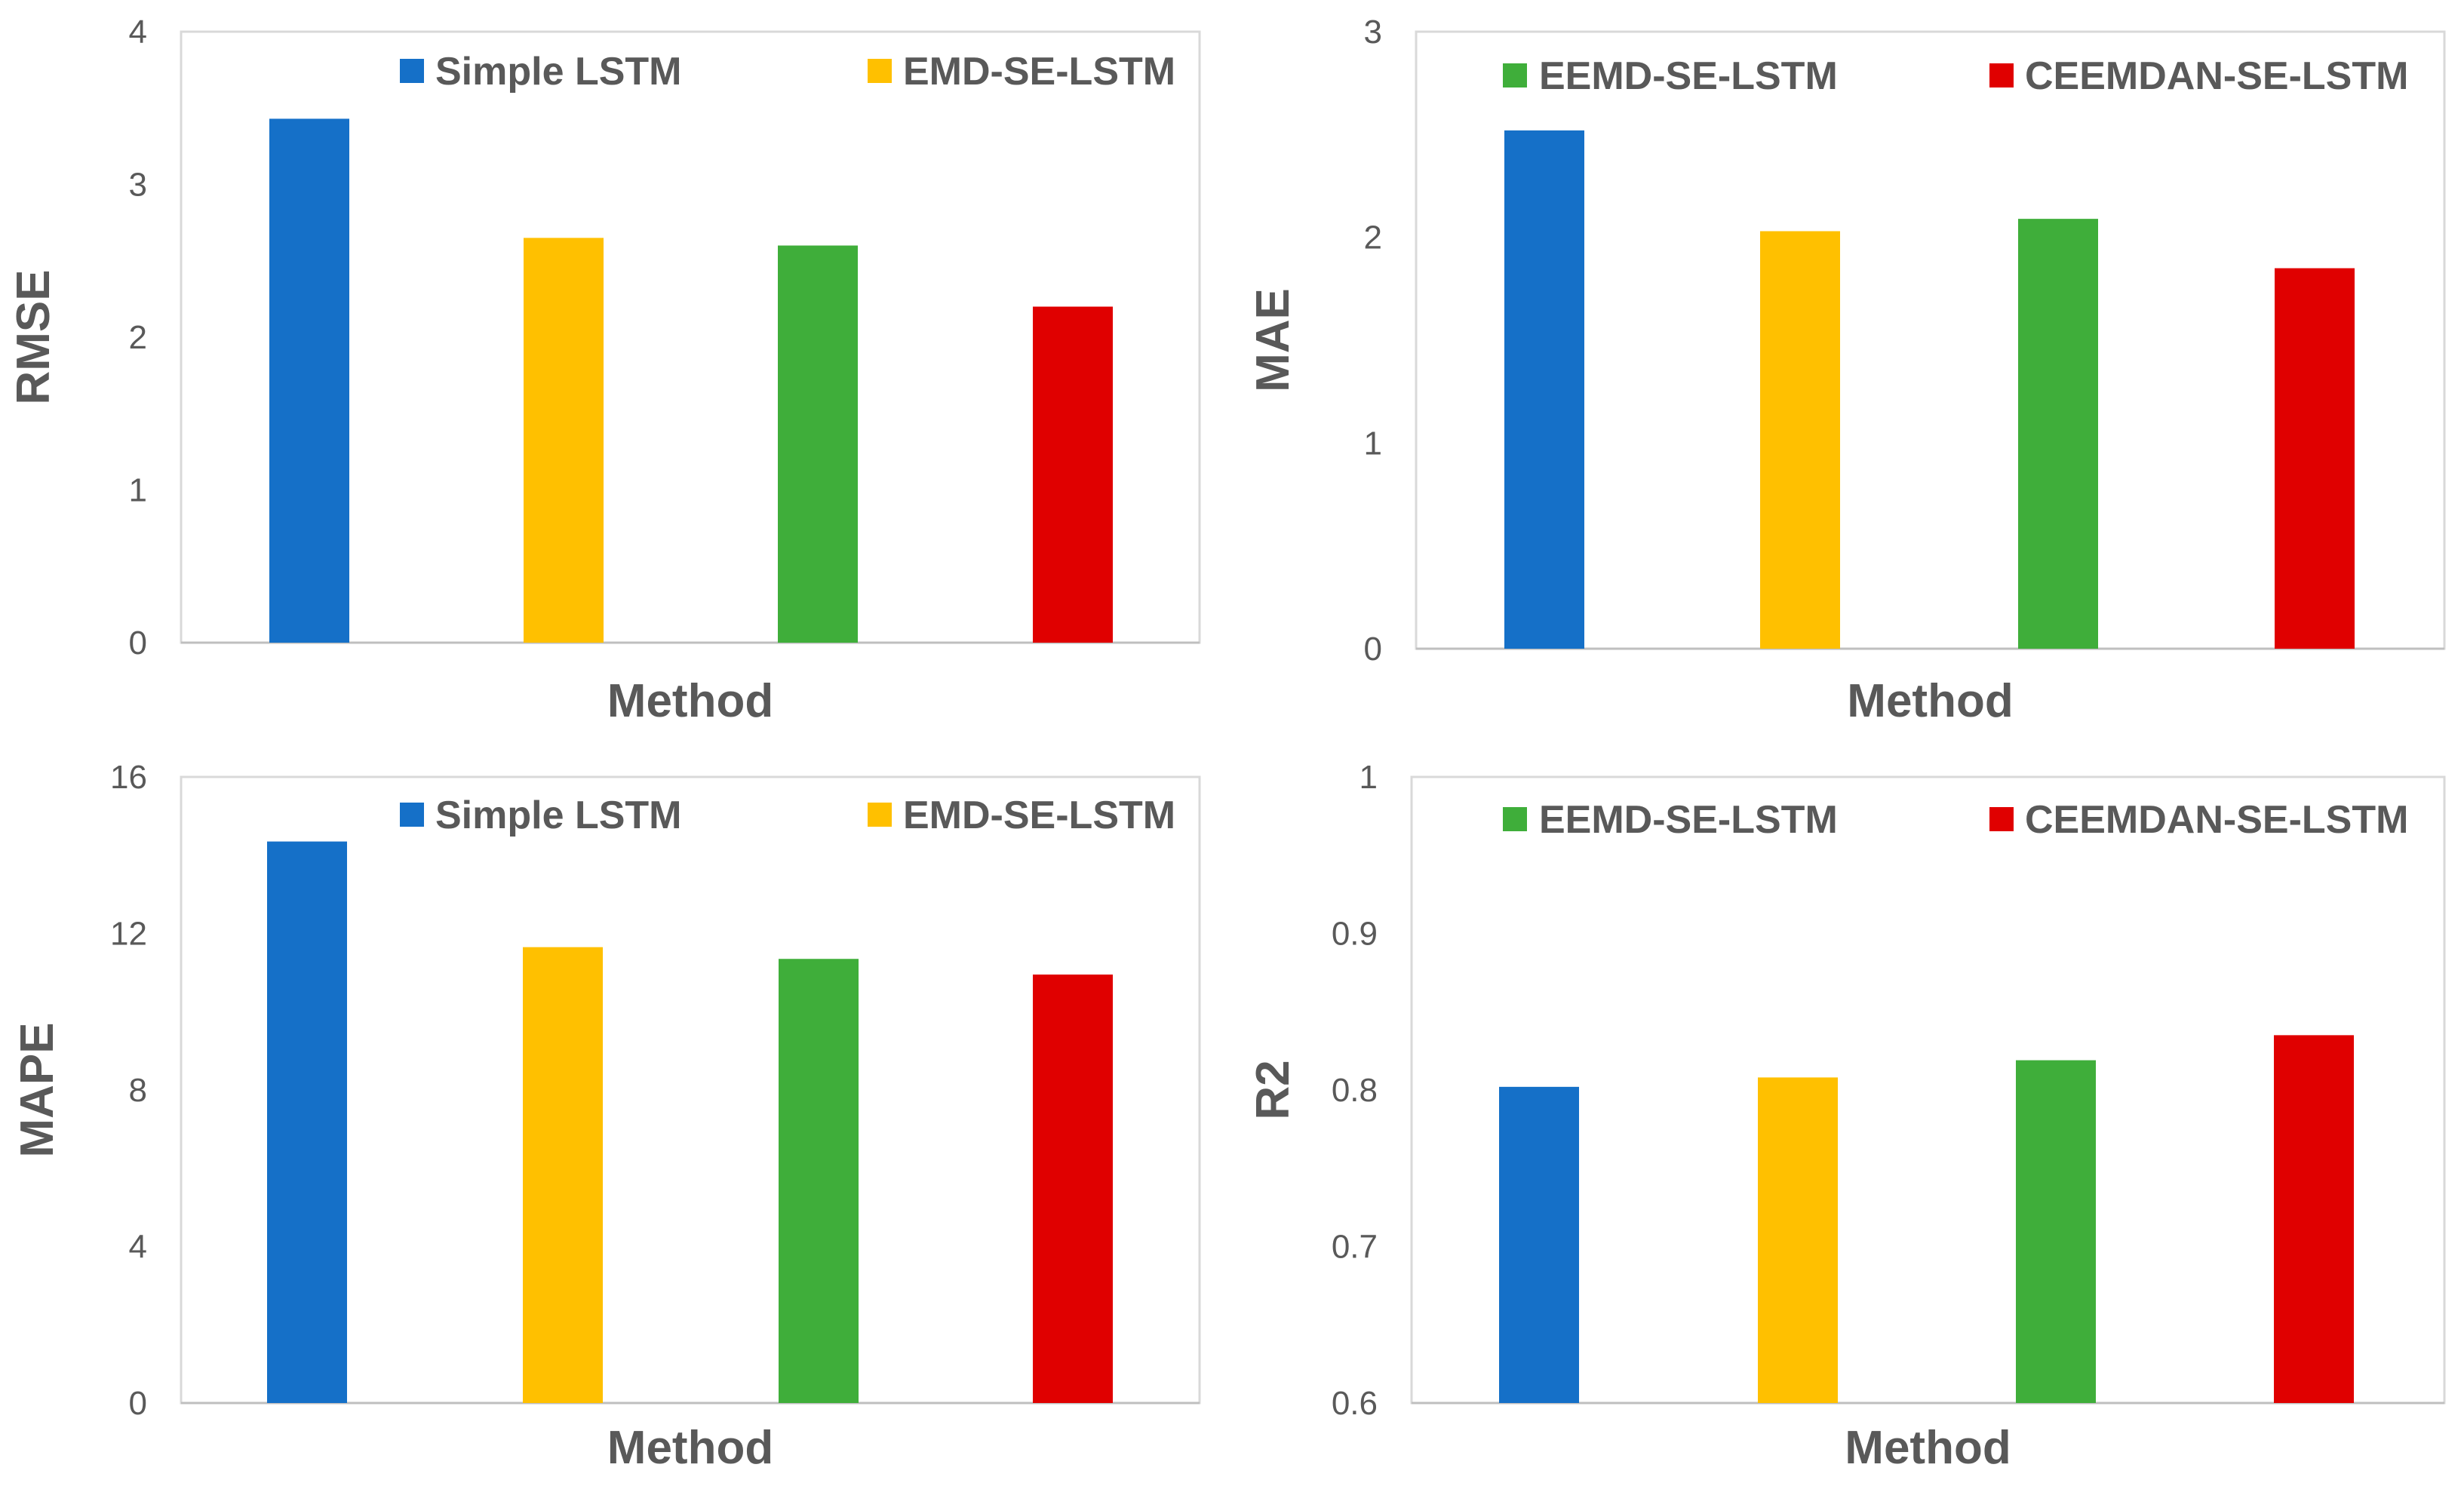  I want to click on y-axis-label: RMSE, so click(34, 336).